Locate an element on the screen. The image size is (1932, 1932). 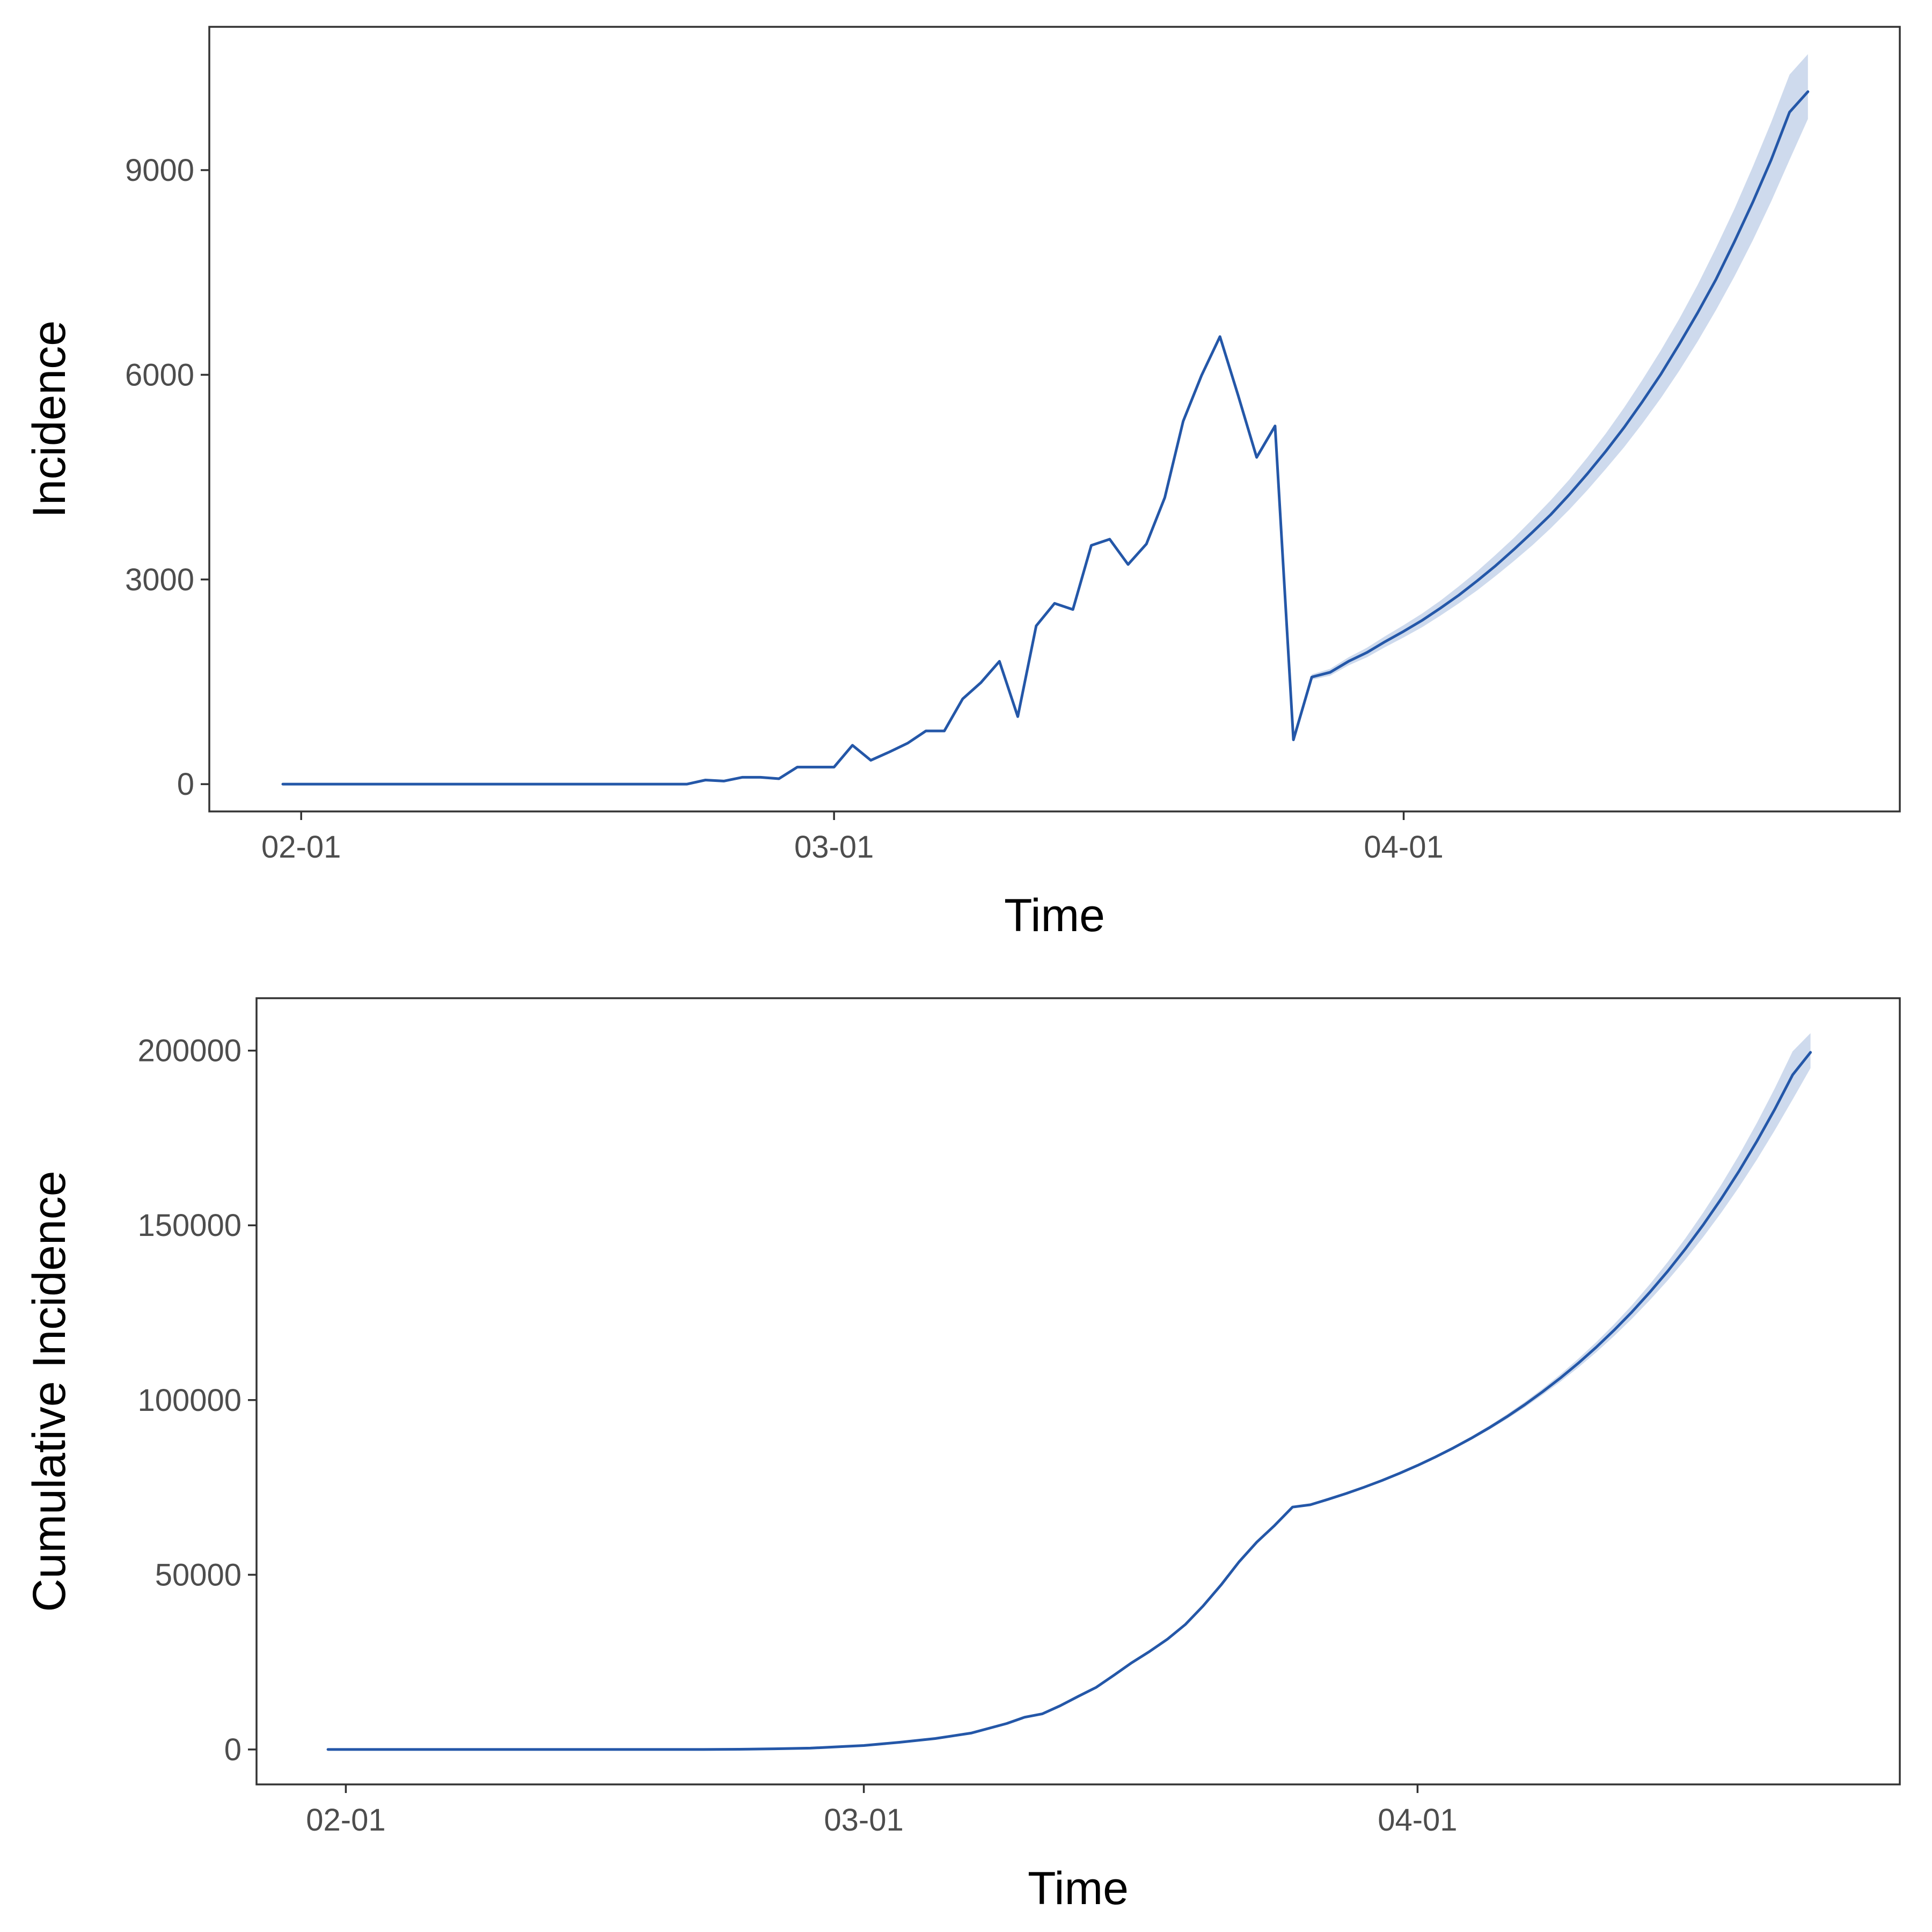
cumulative-x-axis-title: Time is located at coordinates (1078, 1888).